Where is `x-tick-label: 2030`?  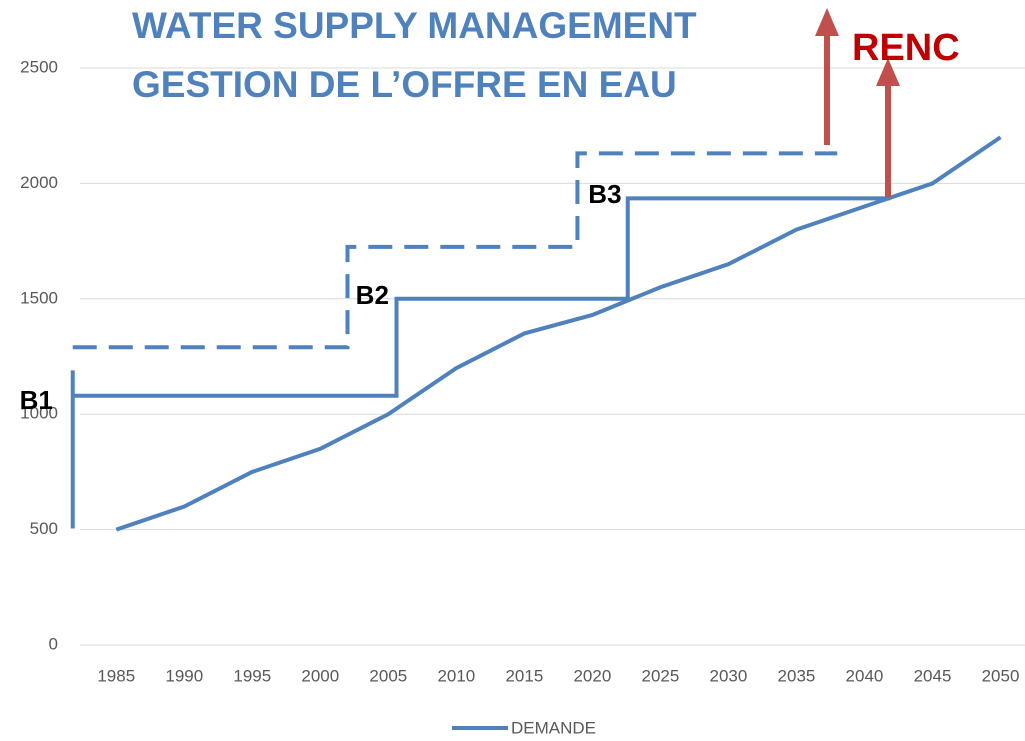
x-tick-label: 2030 is located at coordinates (729, 675).